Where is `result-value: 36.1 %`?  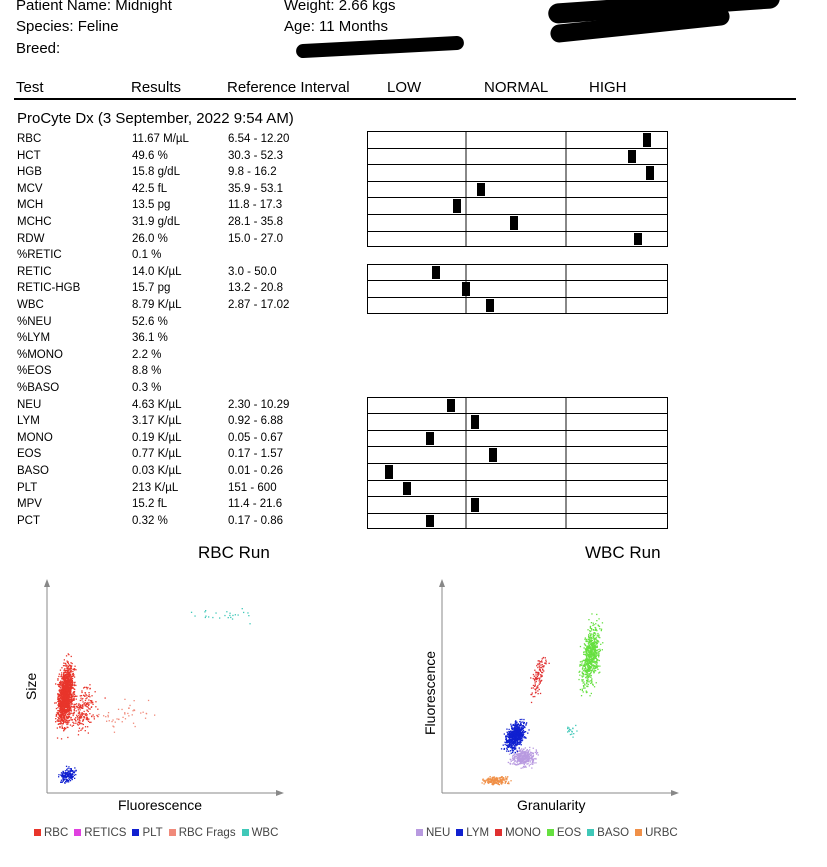 result-value: 36.1 % is located at coordinates (150, 338).